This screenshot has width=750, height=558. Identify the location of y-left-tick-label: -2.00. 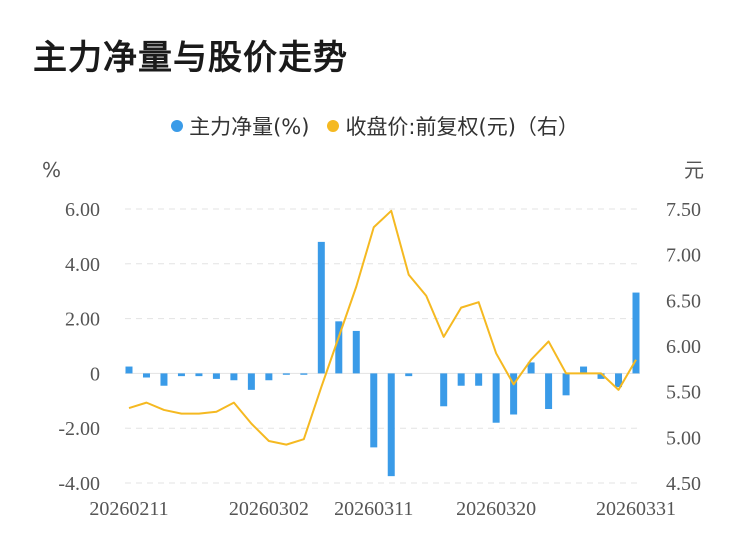
(79, 429).